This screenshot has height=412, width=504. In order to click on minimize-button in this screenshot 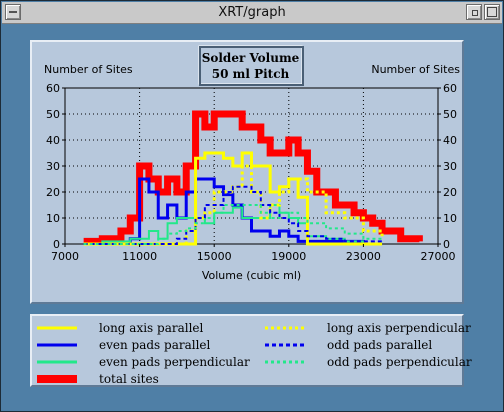, I will do `click(474, 12)`.